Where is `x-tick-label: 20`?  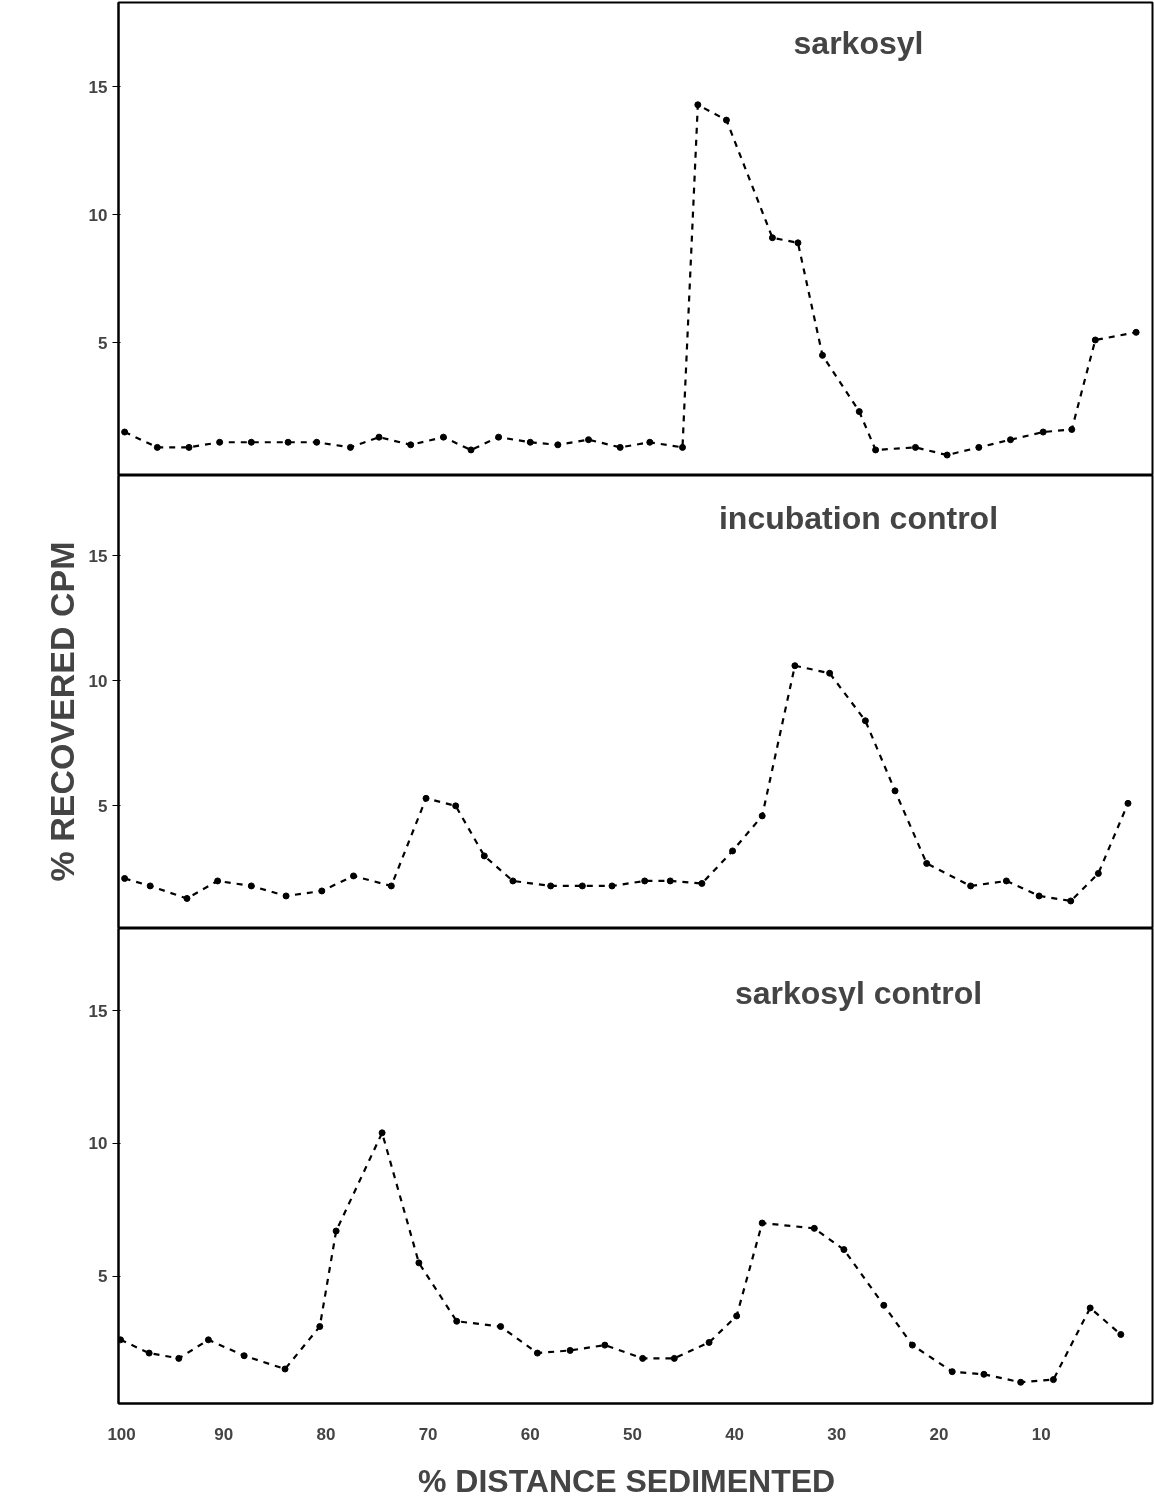 x-tick-label: 20 is located at coordinates (939, 1434).